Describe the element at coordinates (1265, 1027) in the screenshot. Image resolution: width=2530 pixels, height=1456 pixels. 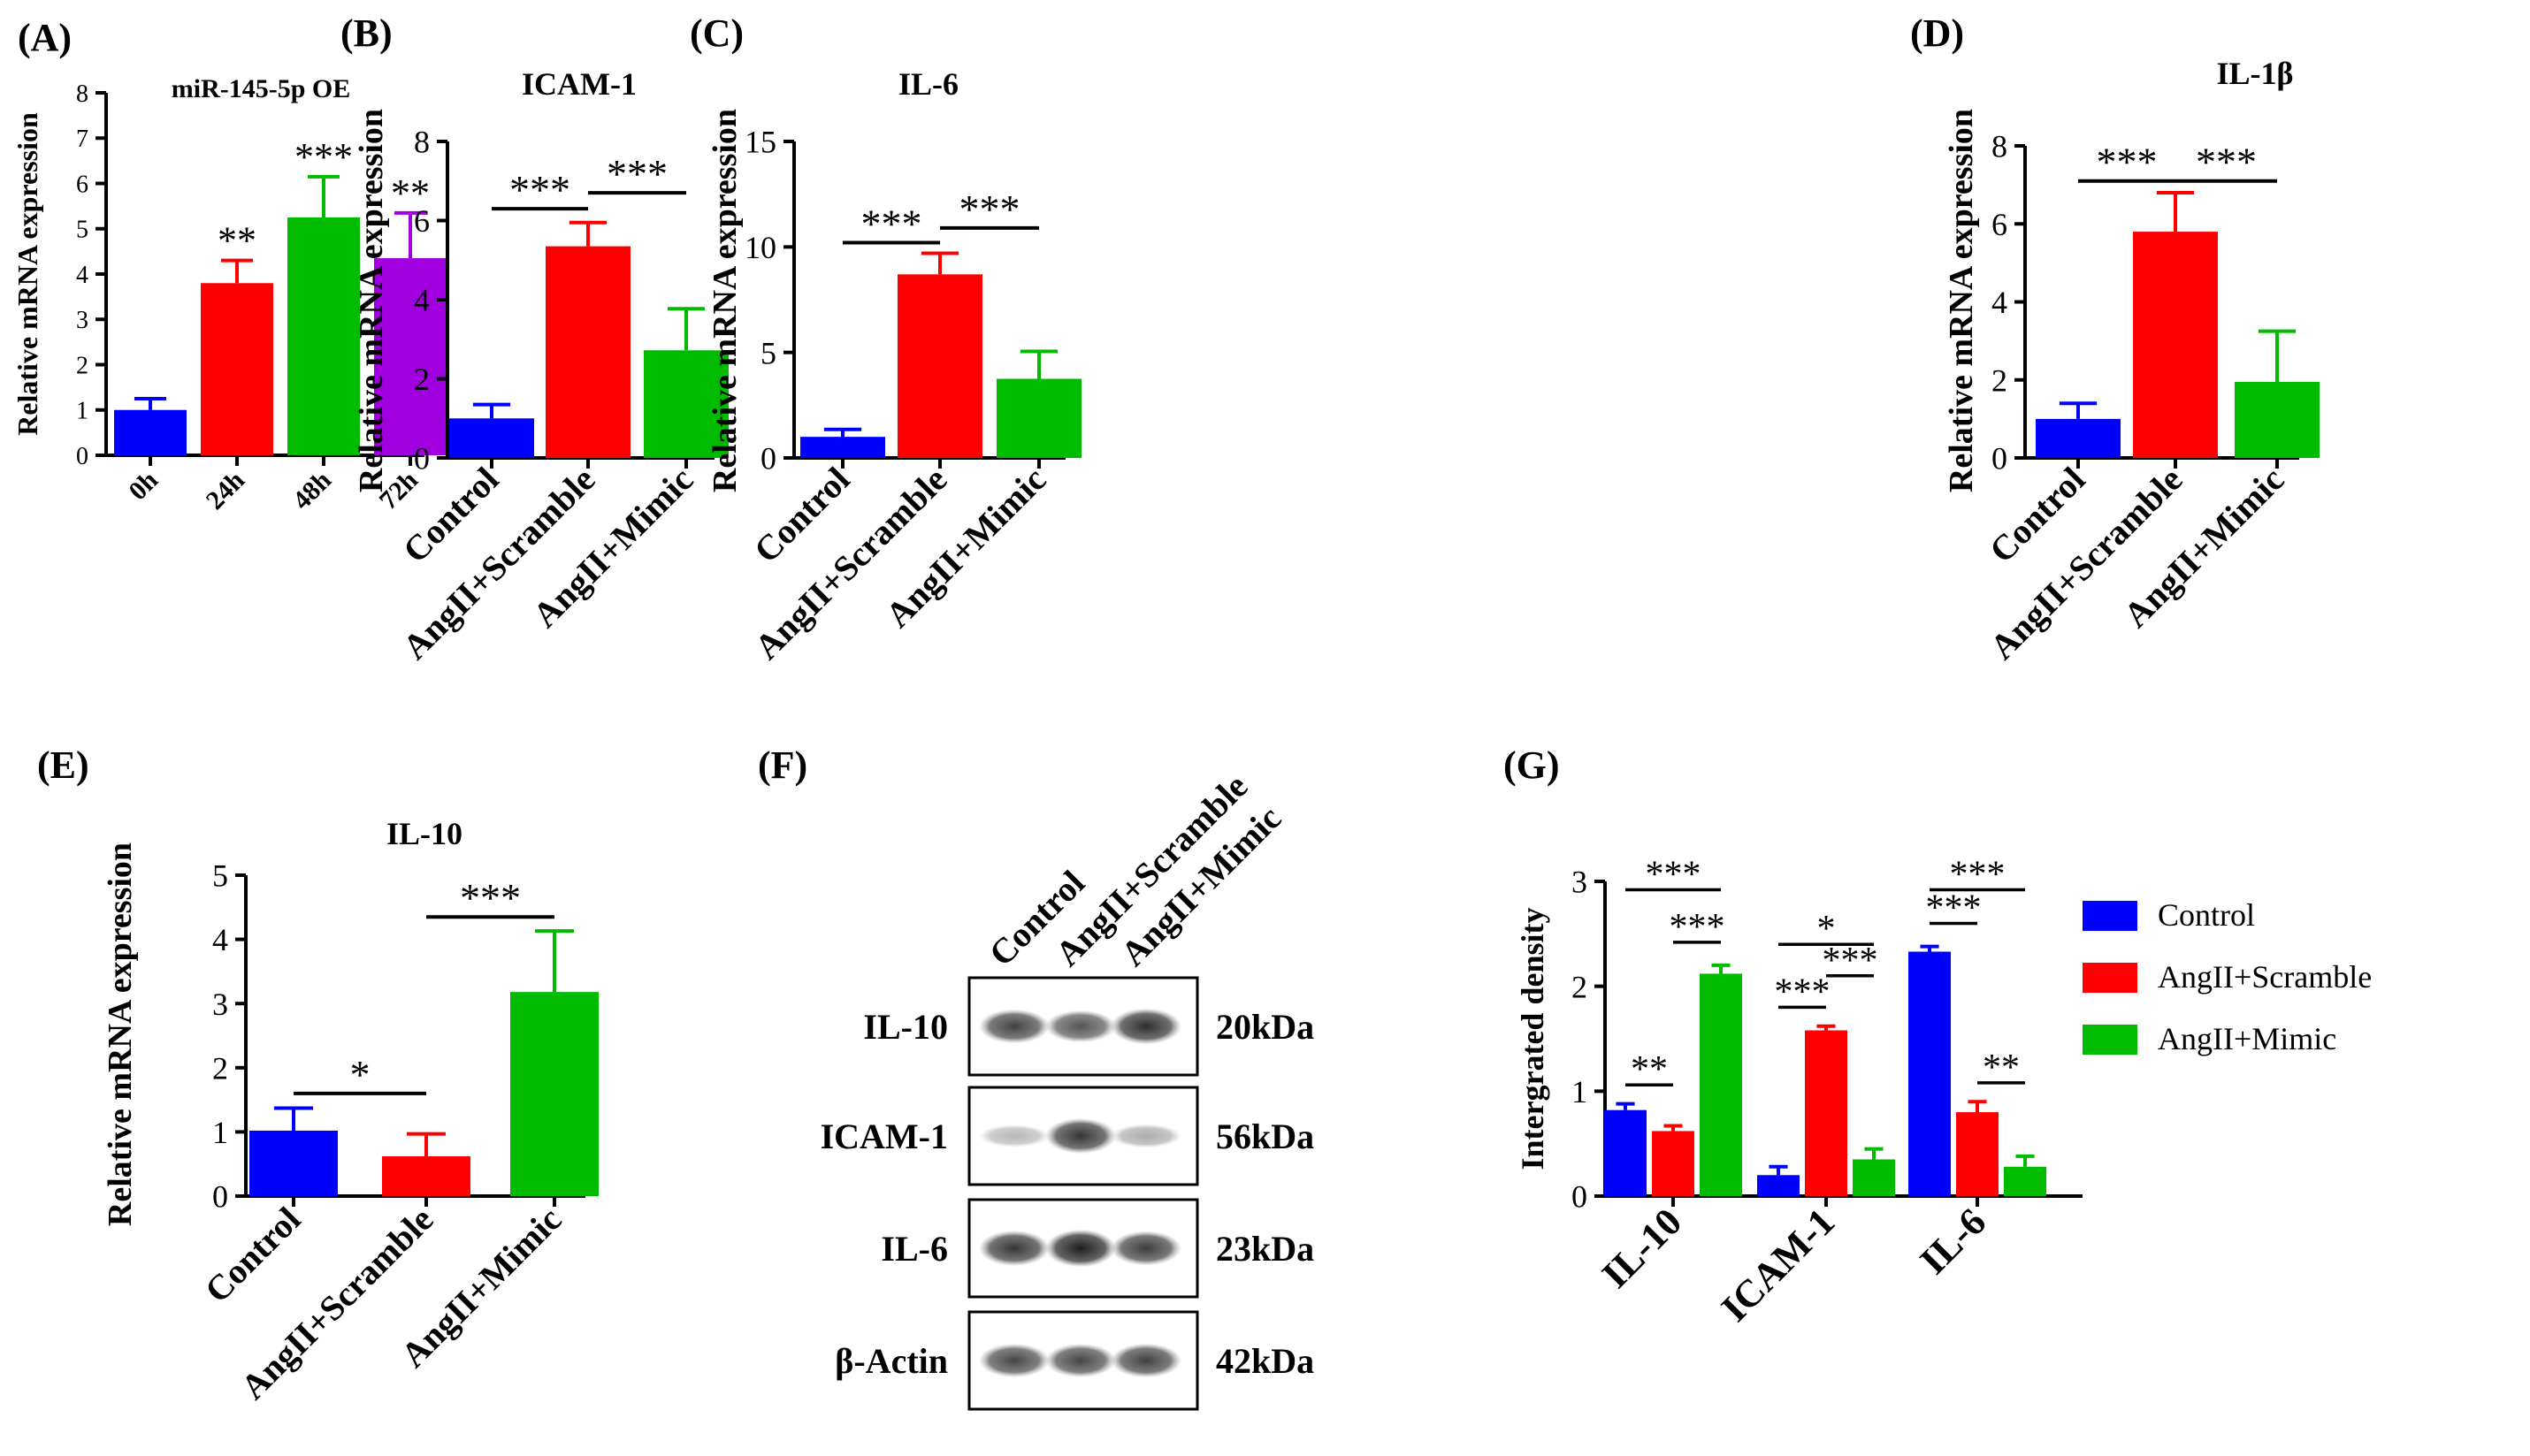
I see `size-label: 20kDa` at that location.